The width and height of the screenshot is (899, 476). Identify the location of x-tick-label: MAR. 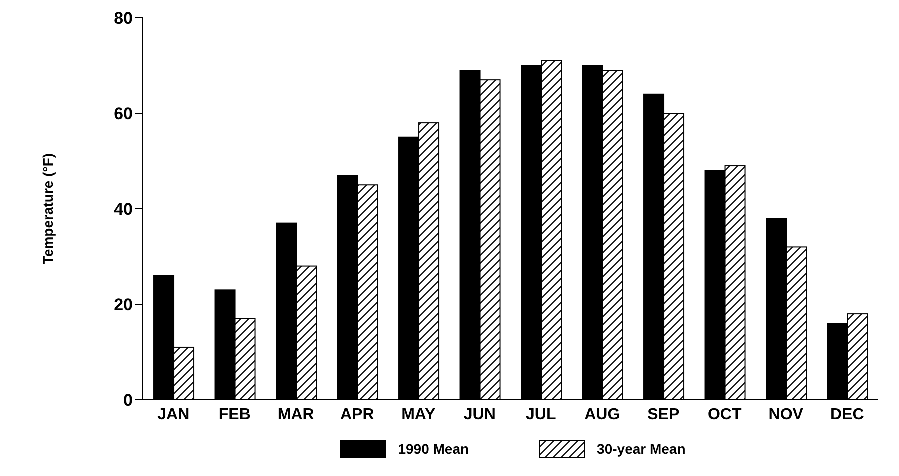
(296, 415).